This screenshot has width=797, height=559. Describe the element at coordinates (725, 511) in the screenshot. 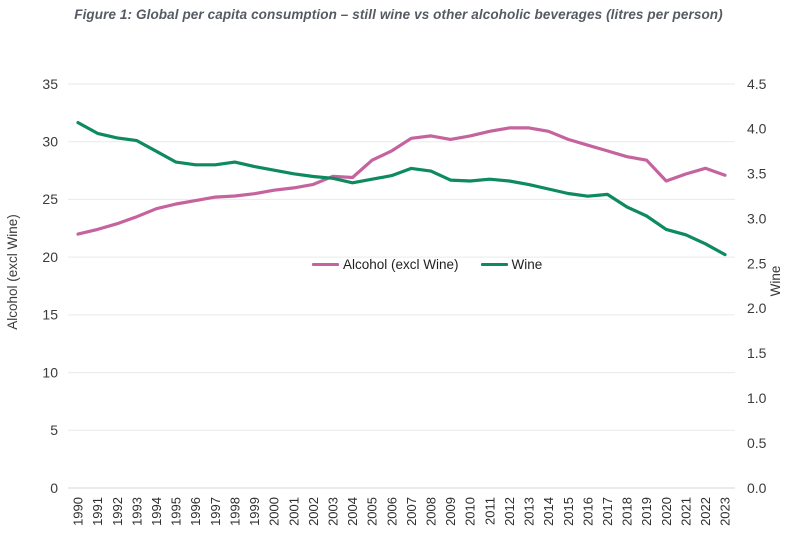

I see `x-axis-tick: 2023` at that location.